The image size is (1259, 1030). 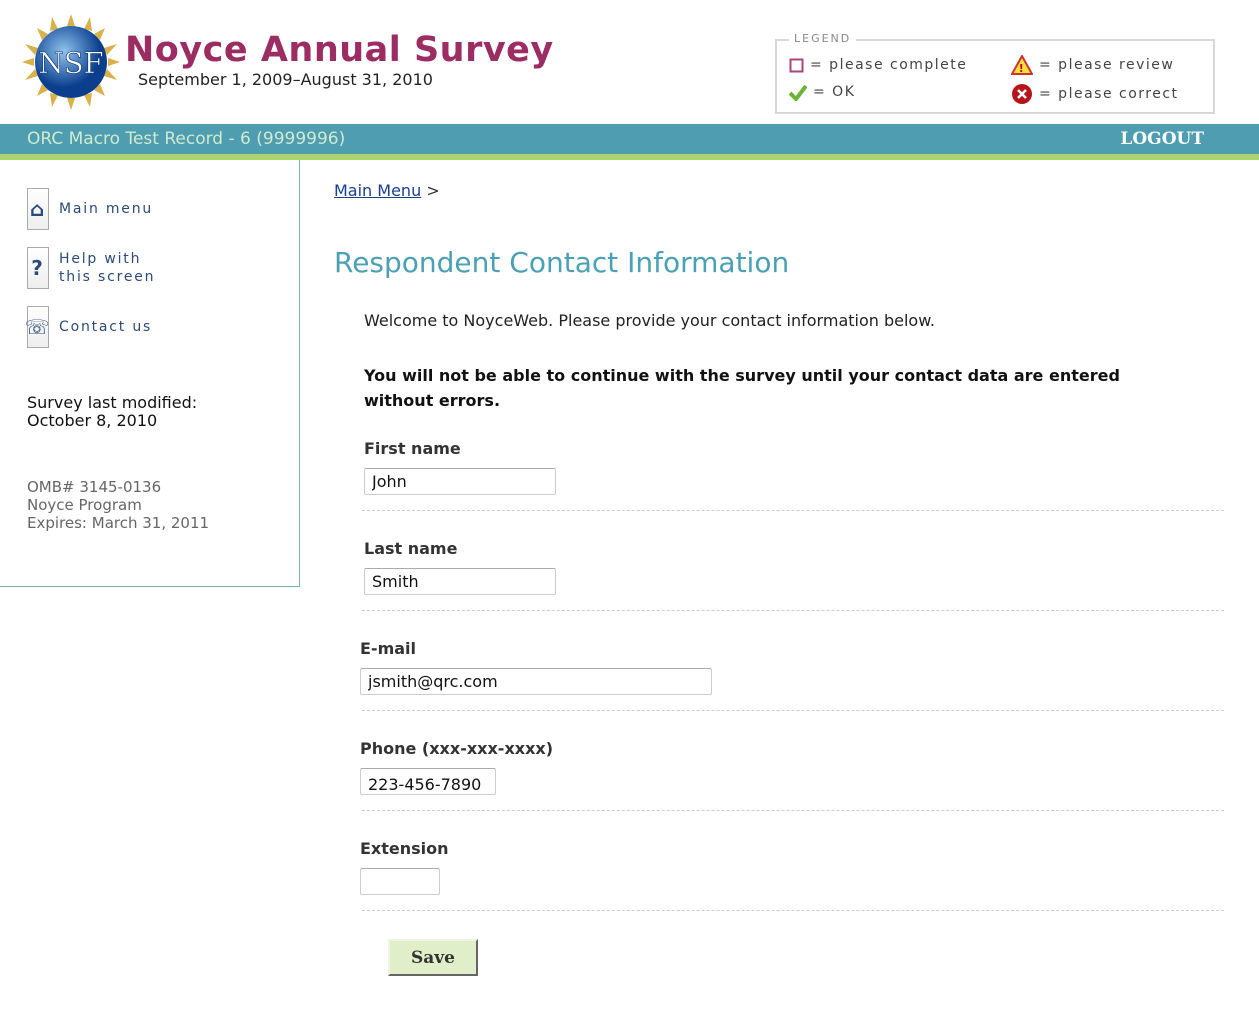 I want to click on nsf-logo: NSF, so click(x=71, y=62).